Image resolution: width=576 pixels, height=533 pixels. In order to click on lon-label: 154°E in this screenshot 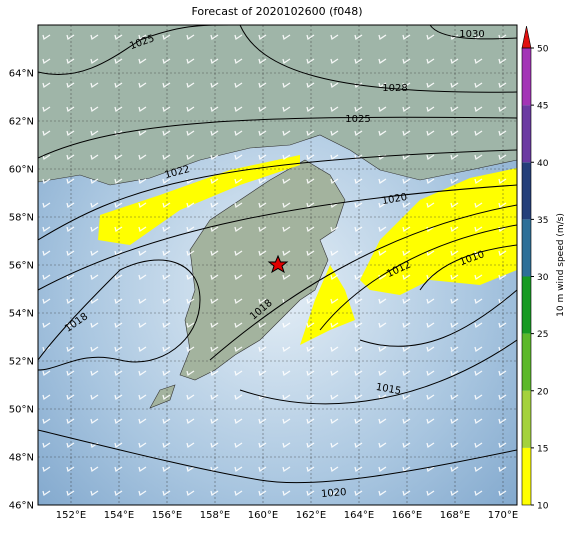, I will do `click(119, 515)`.